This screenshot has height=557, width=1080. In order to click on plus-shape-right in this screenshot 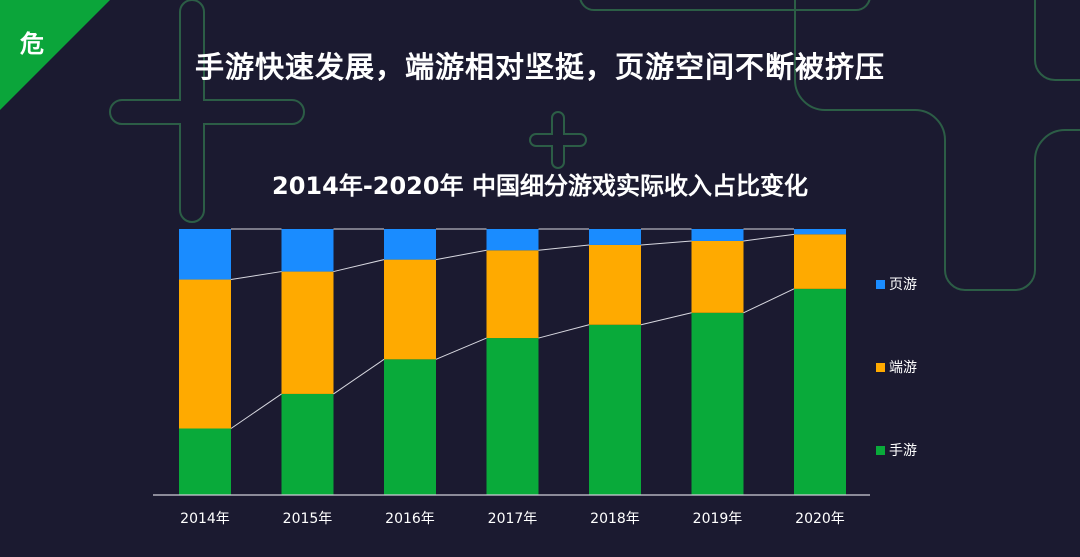, I will do `click(937, 145)`.